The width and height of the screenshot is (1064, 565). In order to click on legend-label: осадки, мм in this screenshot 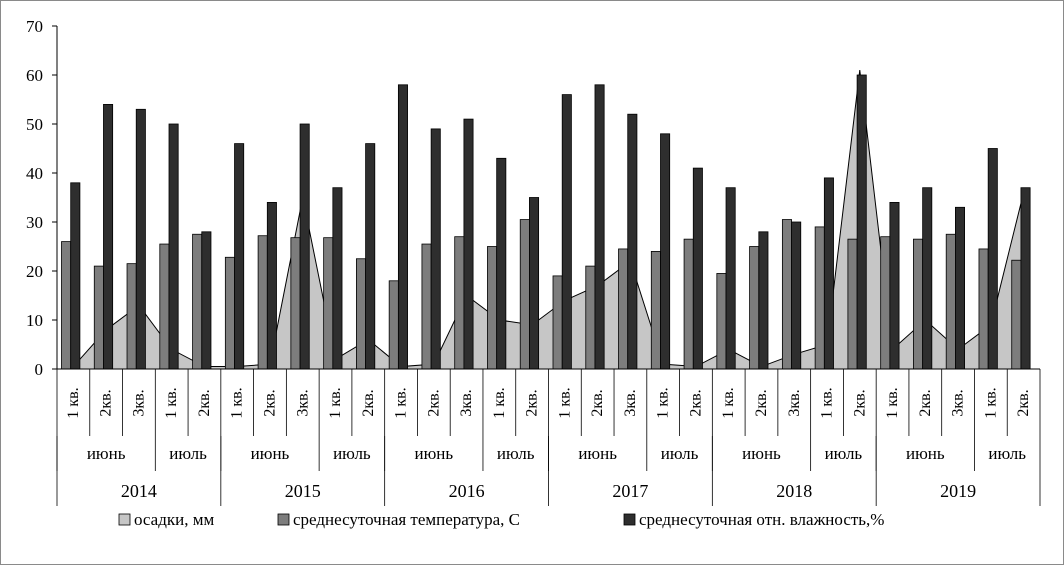, I will do `click(174, 519)`.